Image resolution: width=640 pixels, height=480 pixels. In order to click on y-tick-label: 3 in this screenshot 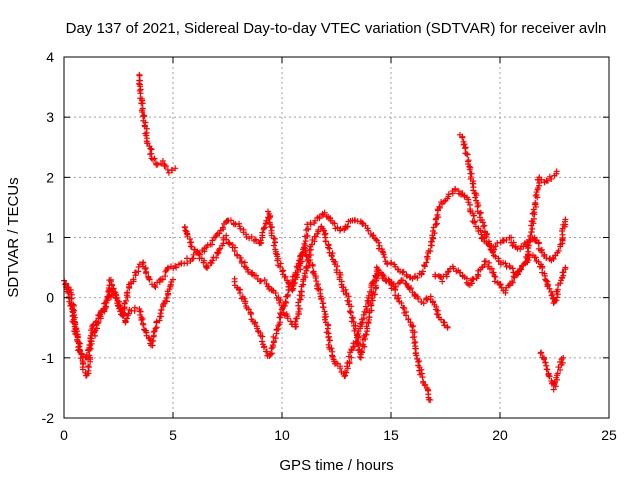, I will do `click(50, 117)`.